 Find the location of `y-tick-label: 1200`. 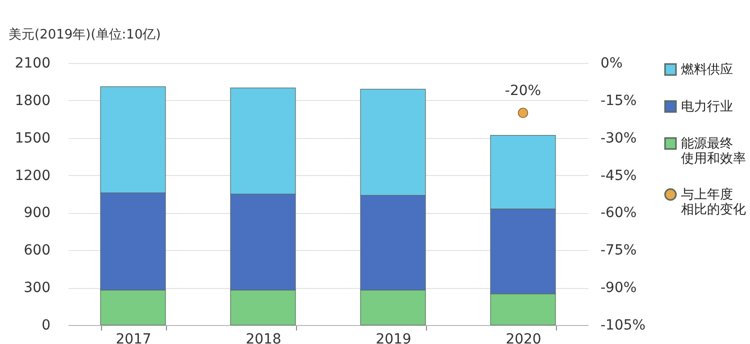

y-tick-label: 1200 is located at coordinates (32, 176).